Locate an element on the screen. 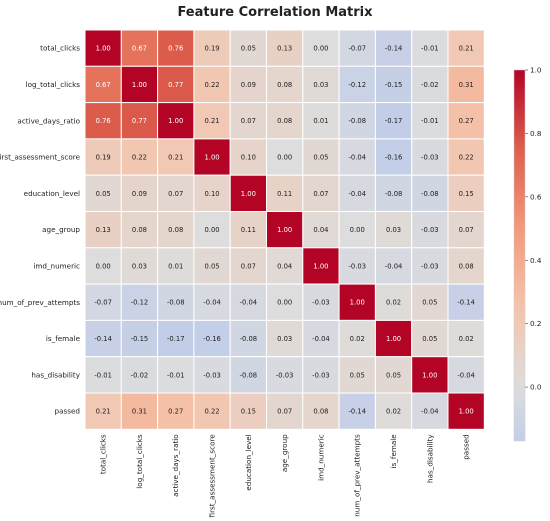 The width and height of the screenshot is (550, 521). column-tick-label: first_assessment_score is located at coordinates (212, 476).